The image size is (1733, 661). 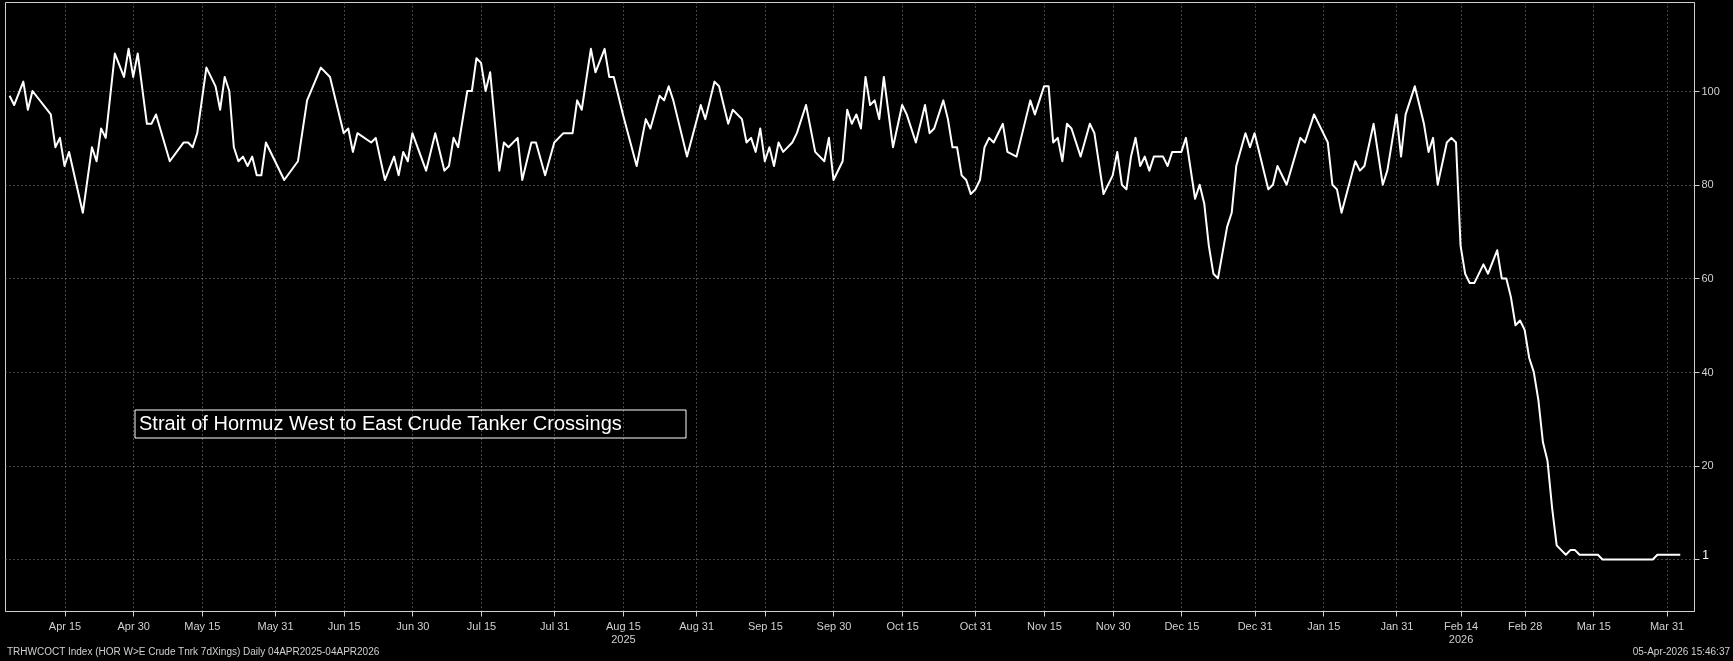 What do you see at coordinates (193, 651) in the screenshot?
I see `text: TRHWCOCT Index (HOR W>E Crude Tnrk 7dXings) Daily 04APR2025-04APR2026` at bounding box center [193, 651].